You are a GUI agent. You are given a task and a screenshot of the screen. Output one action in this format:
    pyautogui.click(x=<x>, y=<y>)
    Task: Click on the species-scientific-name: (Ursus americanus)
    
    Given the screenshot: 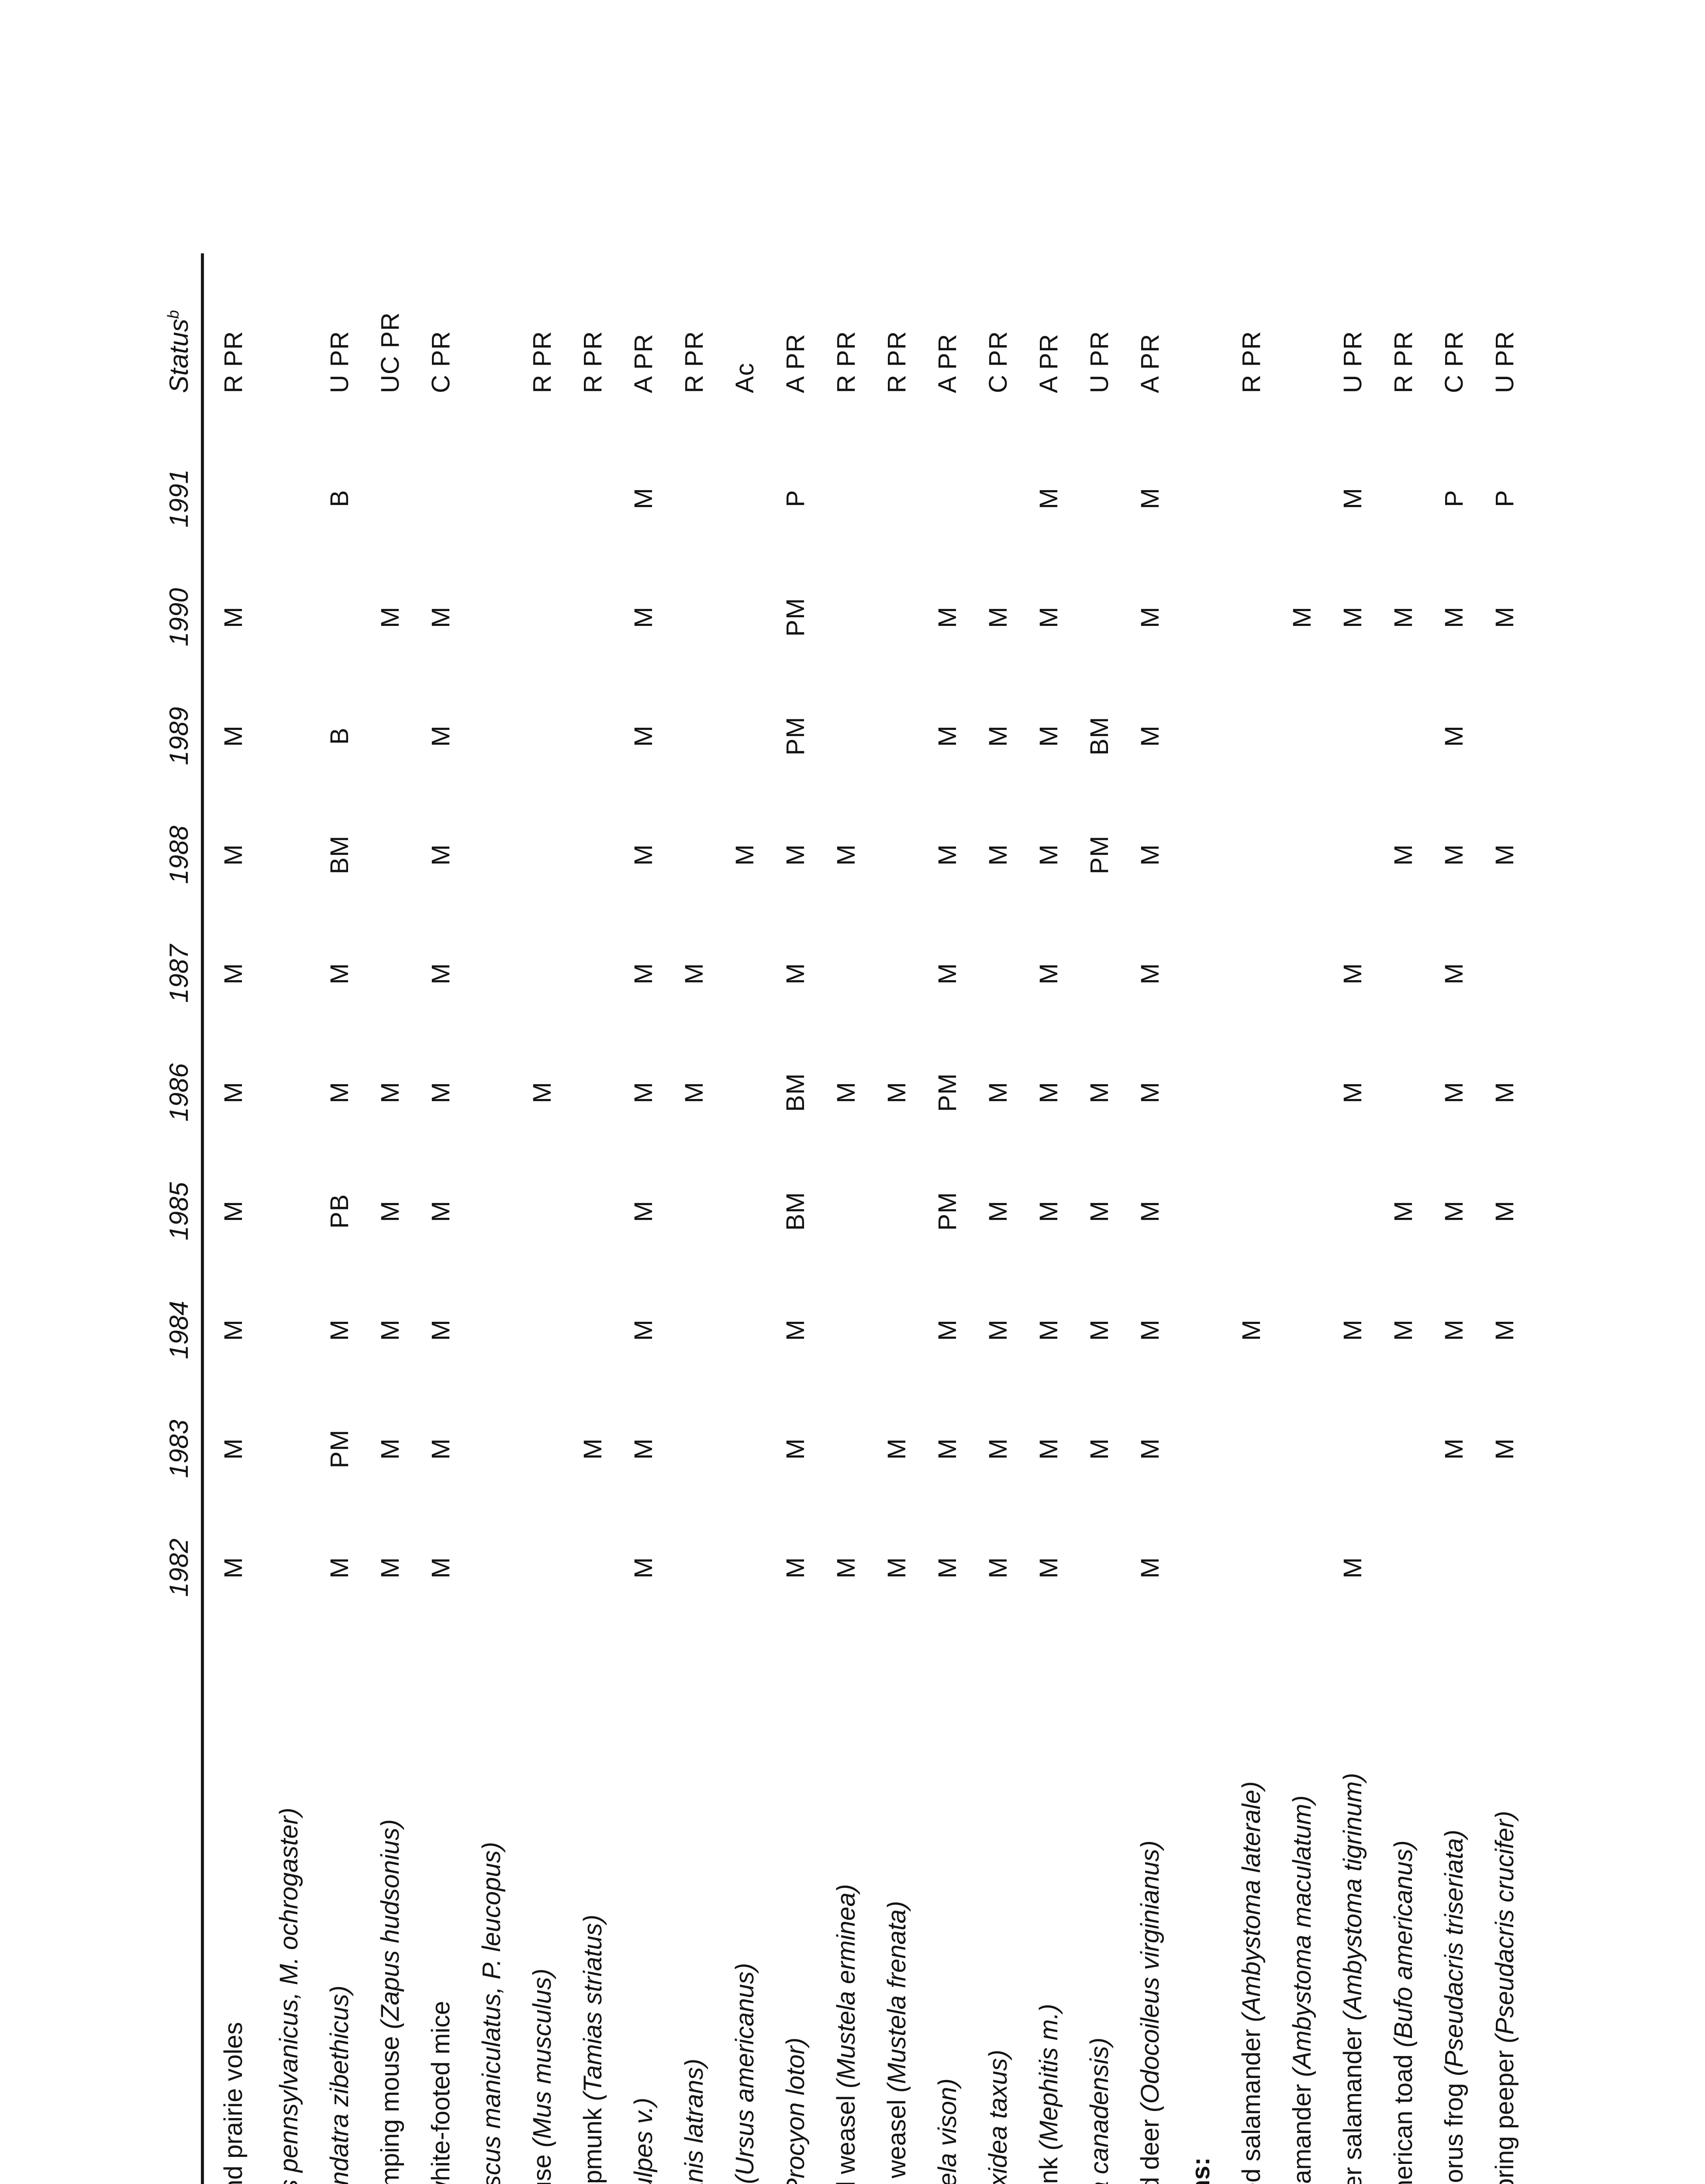 What is the action you would take?
    pyautogui.click(x=744, y=2073)
    